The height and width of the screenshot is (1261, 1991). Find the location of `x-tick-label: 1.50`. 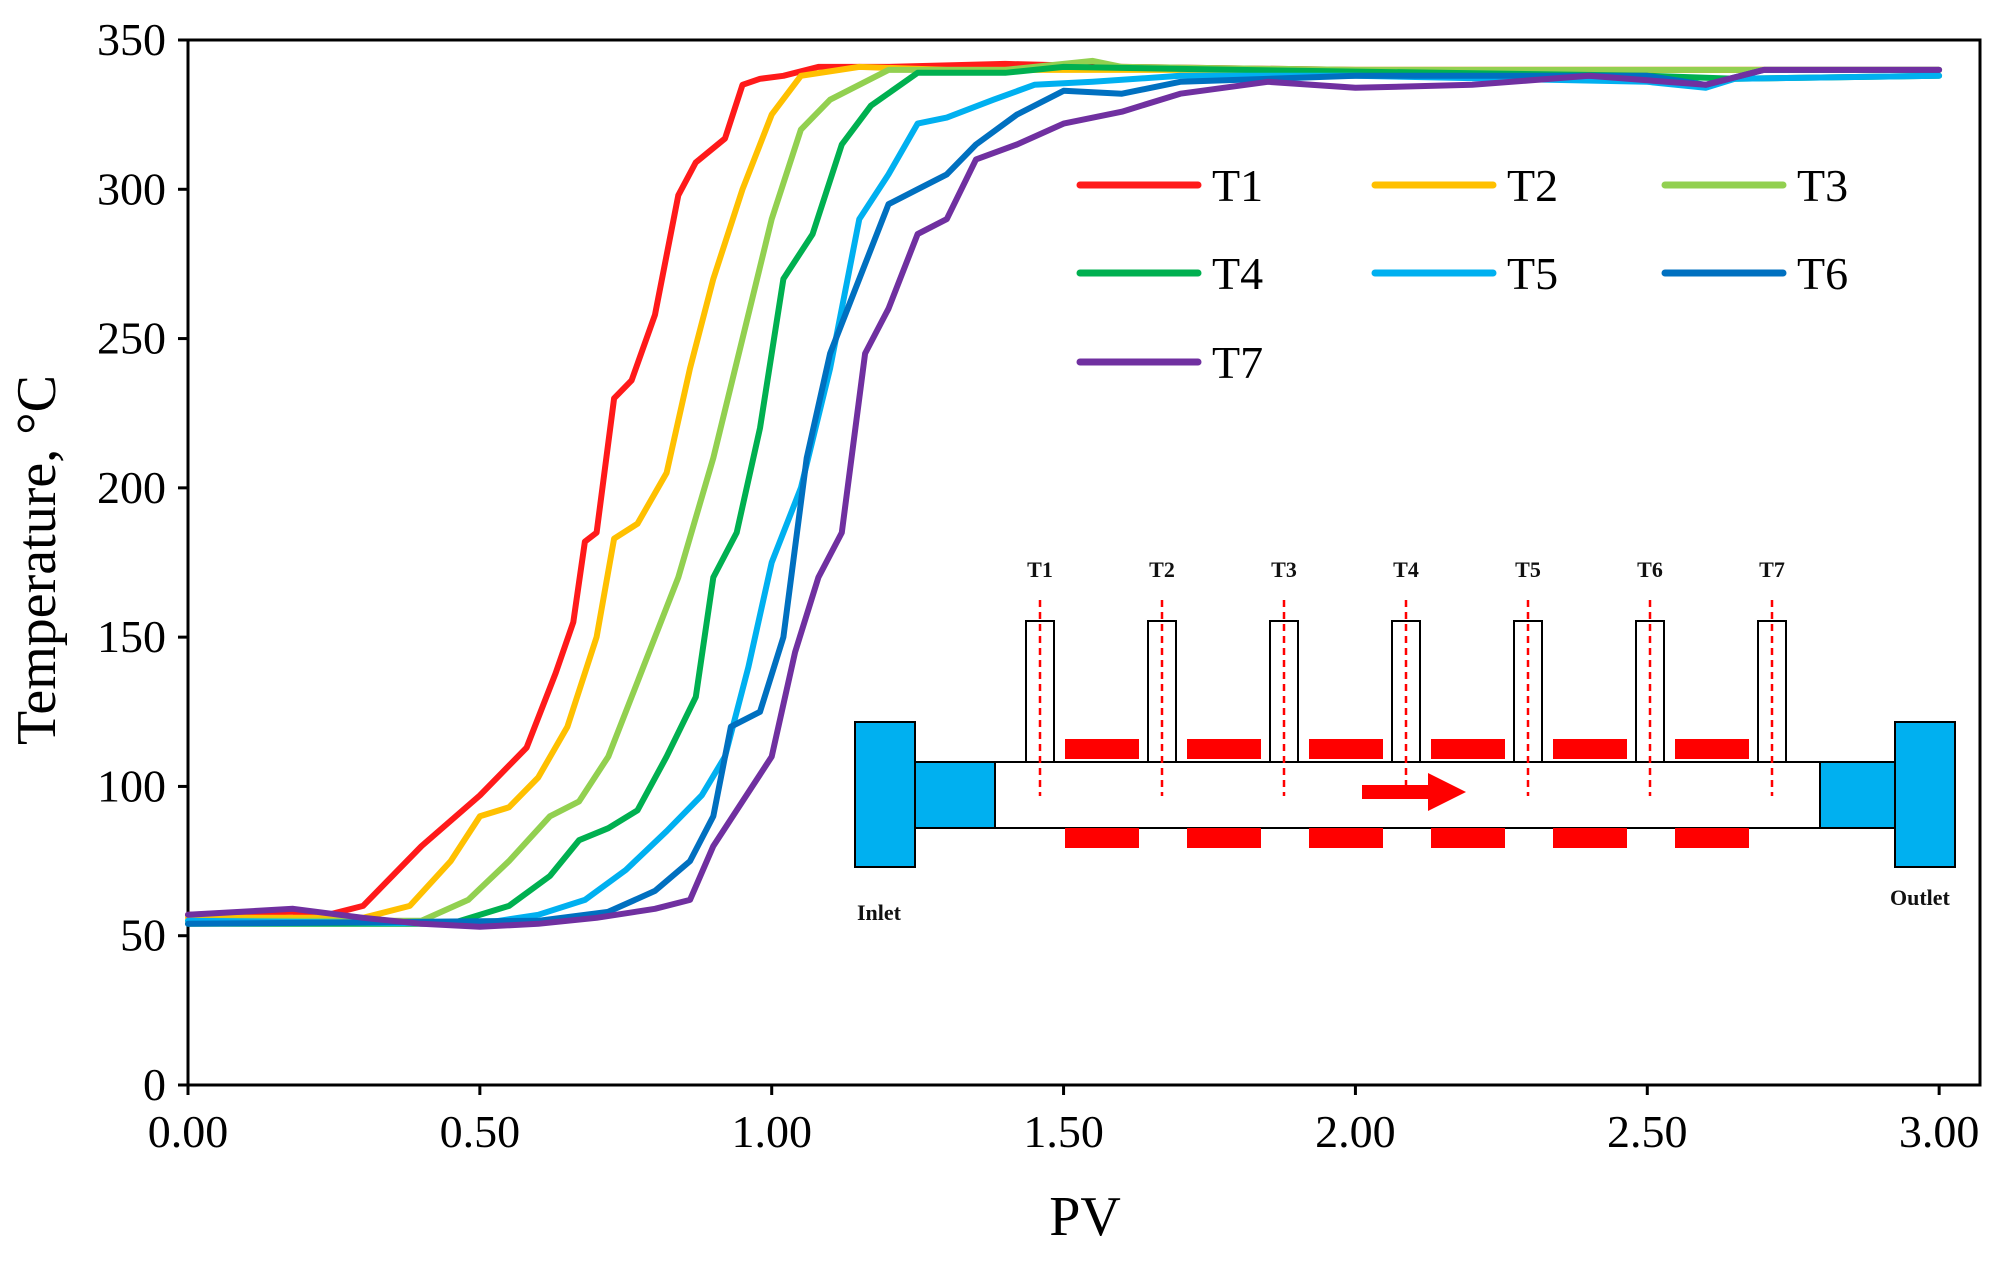

x-tick-label: 1.50 is located at coordinates (1063, 1131).